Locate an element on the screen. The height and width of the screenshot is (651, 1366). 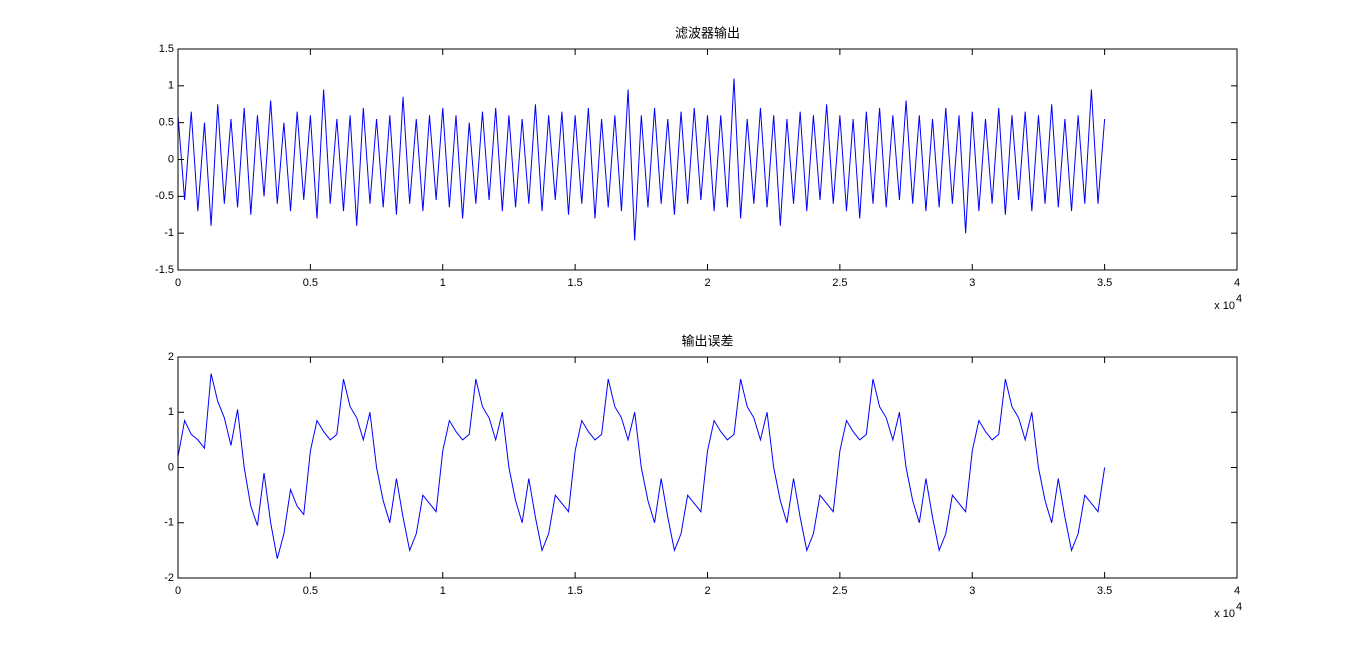
y-tick-label: 2 is located at coordinates (171, 357).